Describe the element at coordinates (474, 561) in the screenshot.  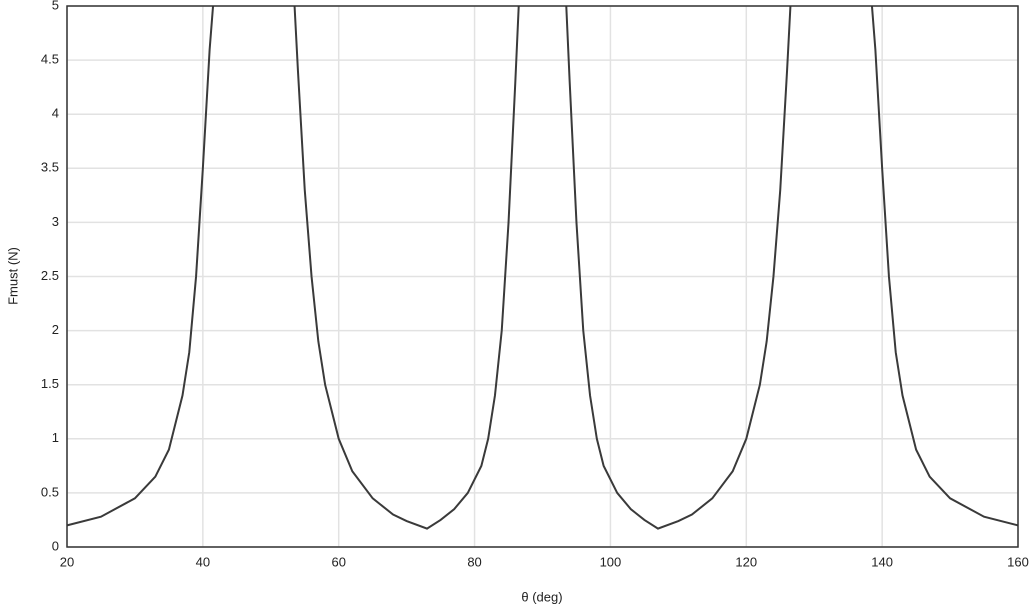
I see `x-tick-label: 80` at that location.